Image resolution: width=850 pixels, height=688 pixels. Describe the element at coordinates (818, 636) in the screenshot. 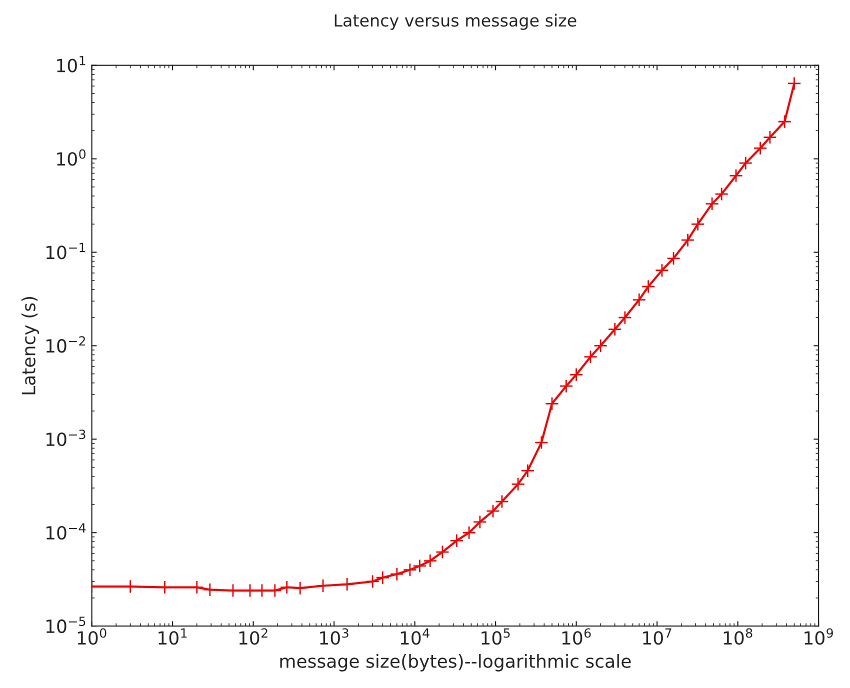

I see `x-tick-label: 10$^{9}$` at that location.